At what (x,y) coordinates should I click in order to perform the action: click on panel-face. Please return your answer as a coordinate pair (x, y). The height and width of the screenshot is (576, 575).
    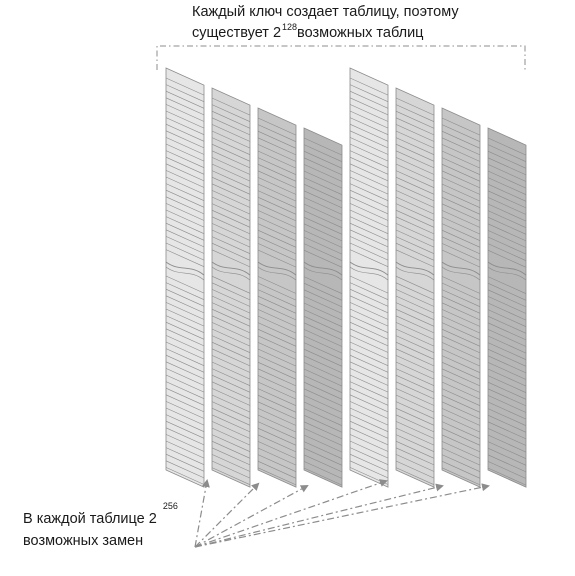
    Looking at the image, I should click on (231, 287).